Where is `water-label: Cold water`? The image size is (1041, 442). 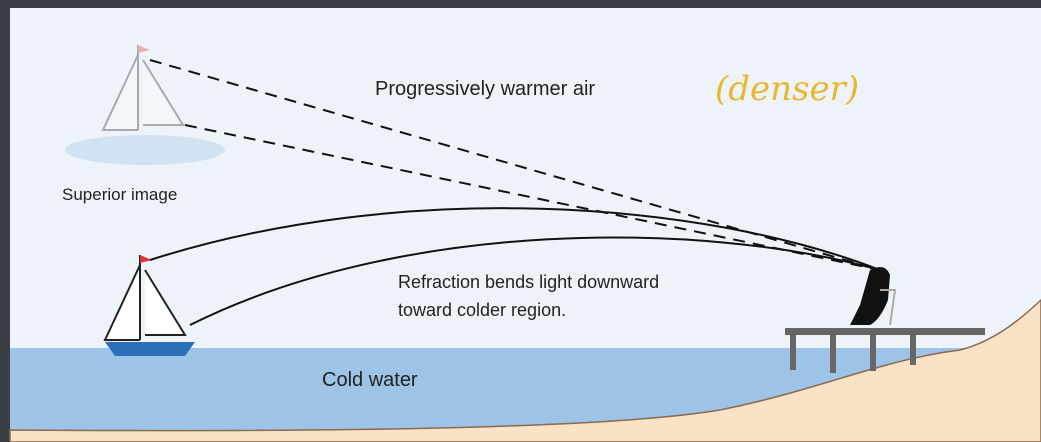
water-label: Cold water is located at coordinates (370, 380).